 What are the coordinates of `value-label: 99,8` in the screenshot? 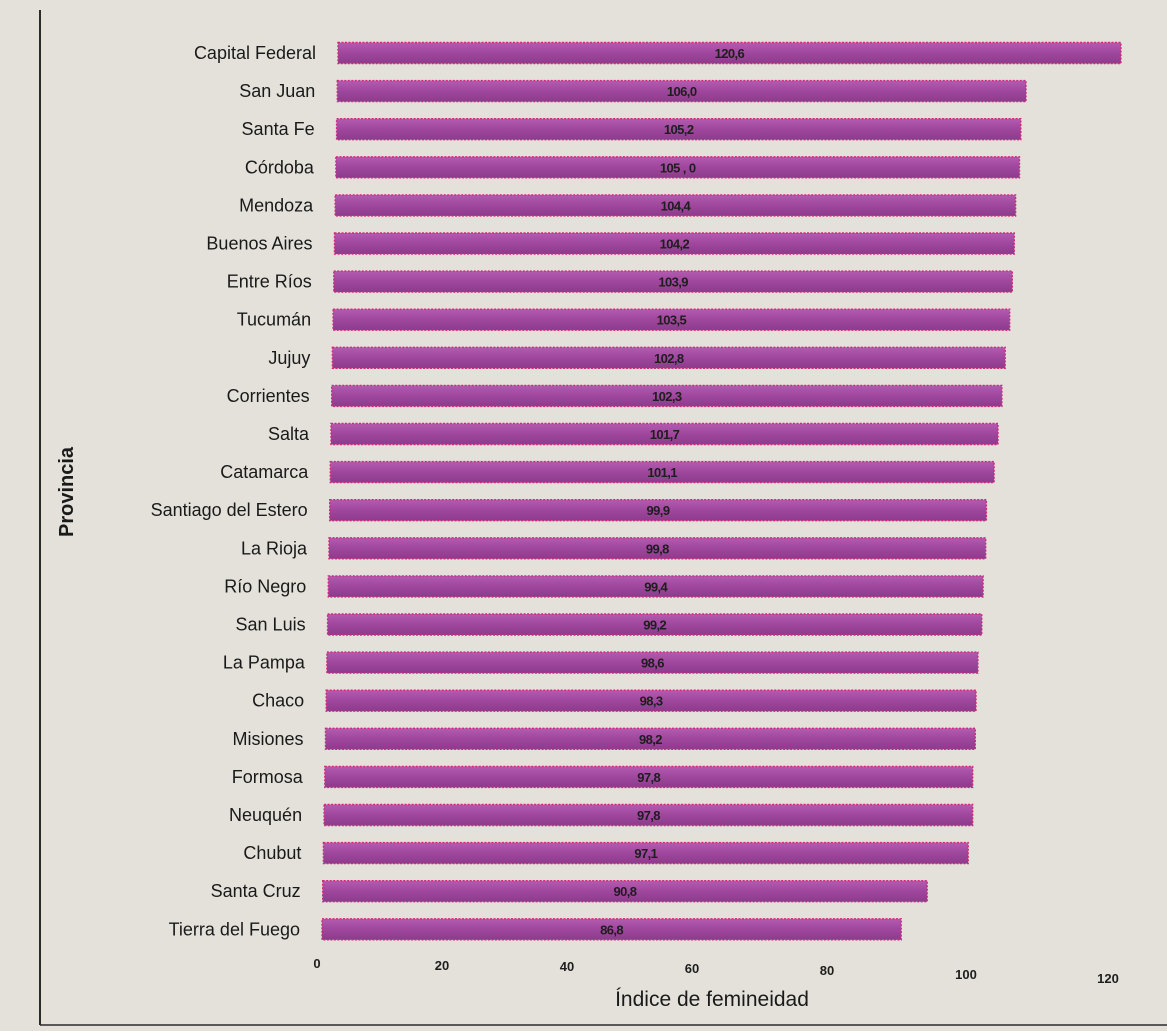 It's located at (657, 548).